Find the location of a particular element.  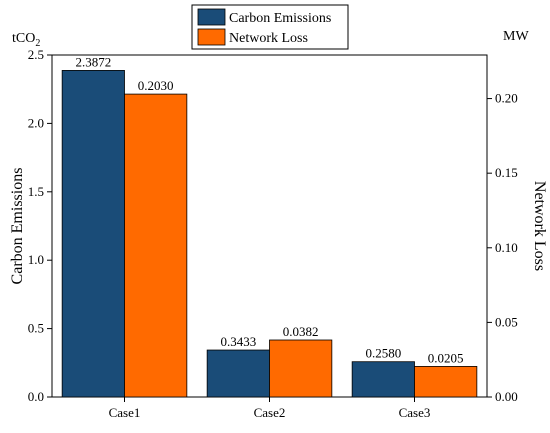

y-left-unit: tCO2 is located at coordinates (26, 40).